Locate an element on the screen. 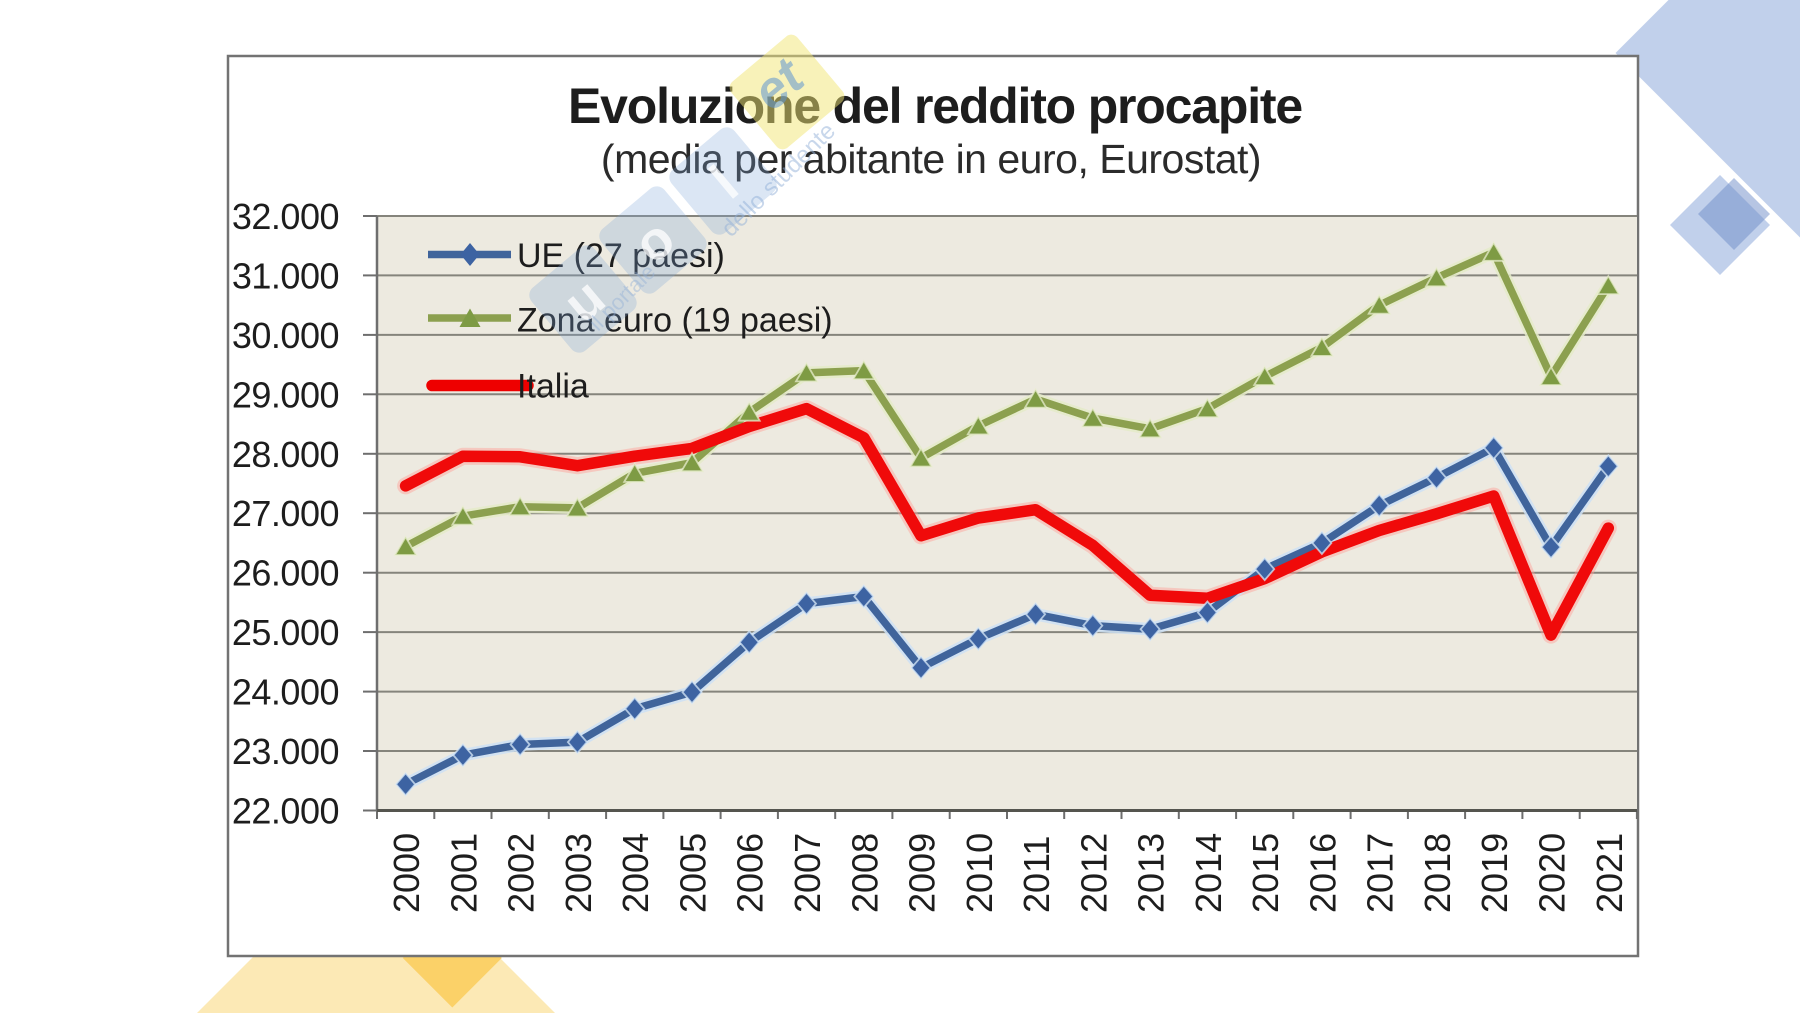  svg-text: 2015 is located at coordinates (1265, 873).